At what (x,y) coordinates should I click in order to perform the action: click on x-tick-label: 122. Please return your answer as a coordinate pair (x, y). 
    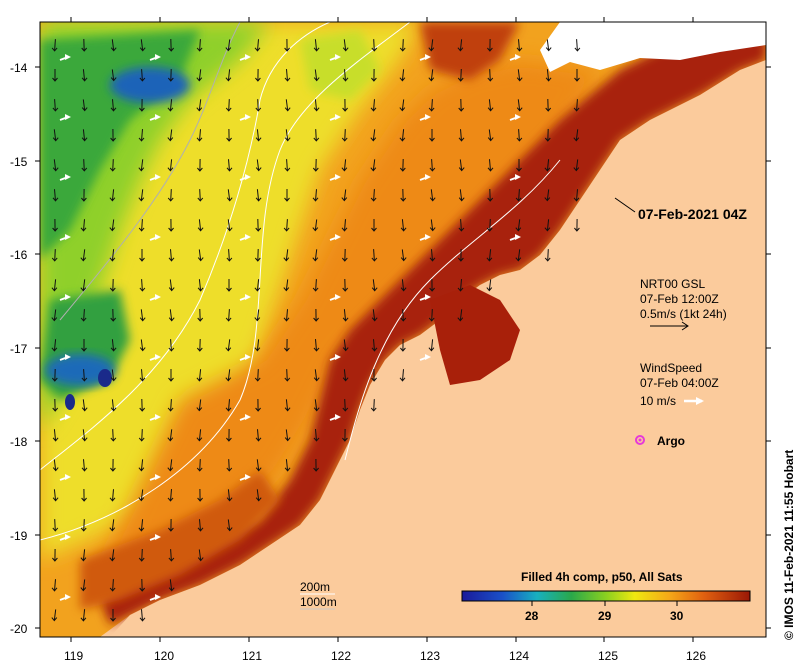
    Looking at the image, I should click on (341, 656).